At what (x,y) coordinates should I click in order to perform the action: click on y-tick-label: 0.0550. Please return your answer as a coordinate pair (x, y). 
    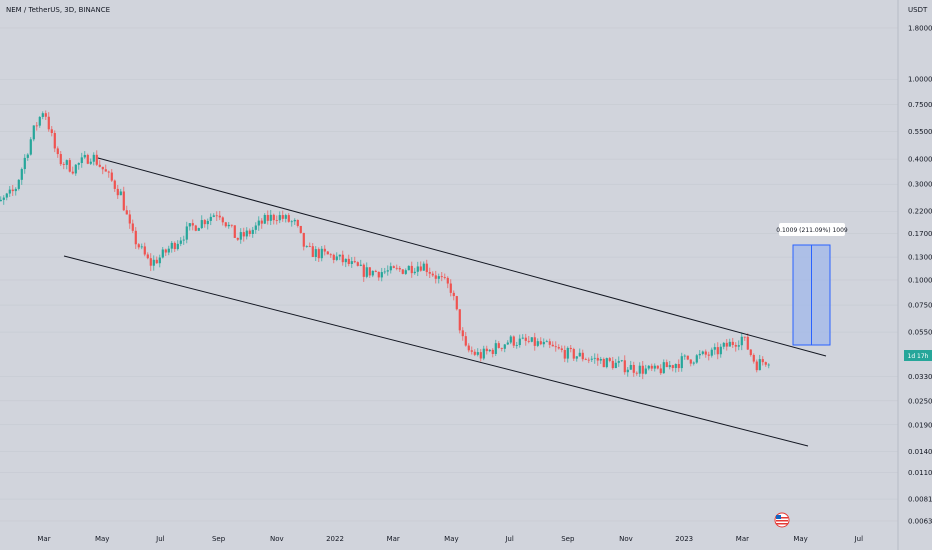
    Looking at the image, I should click on (920, 333).